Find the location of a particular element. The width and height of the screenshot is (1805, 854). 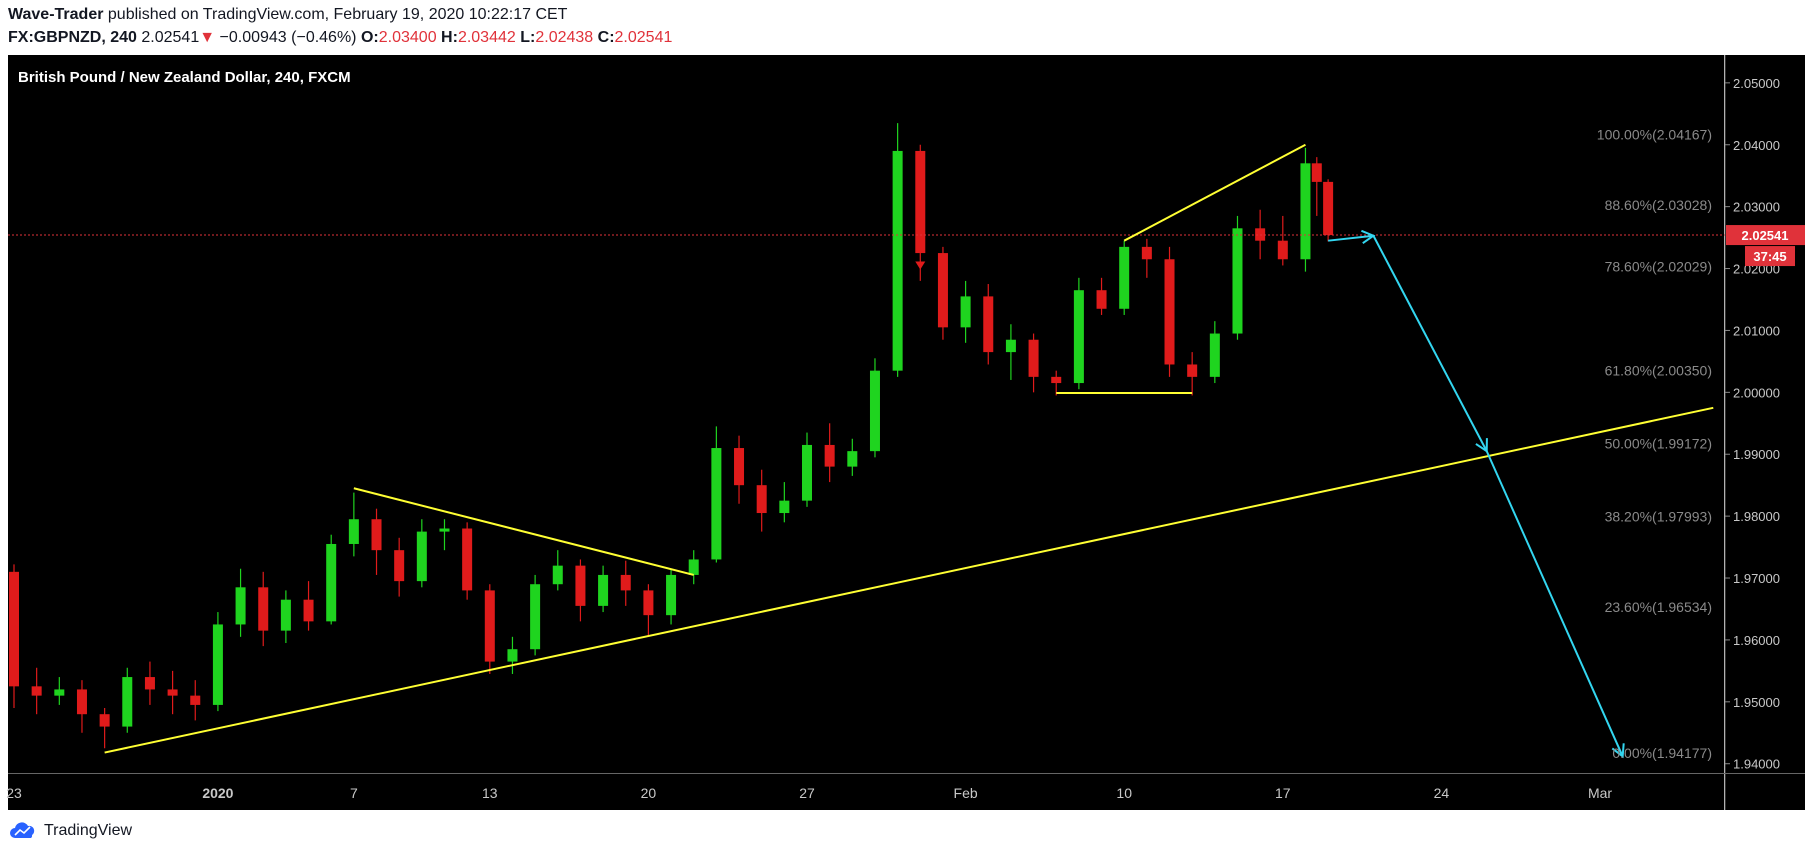

x-tick-label: 24 is located at coordinates (1442, 793).